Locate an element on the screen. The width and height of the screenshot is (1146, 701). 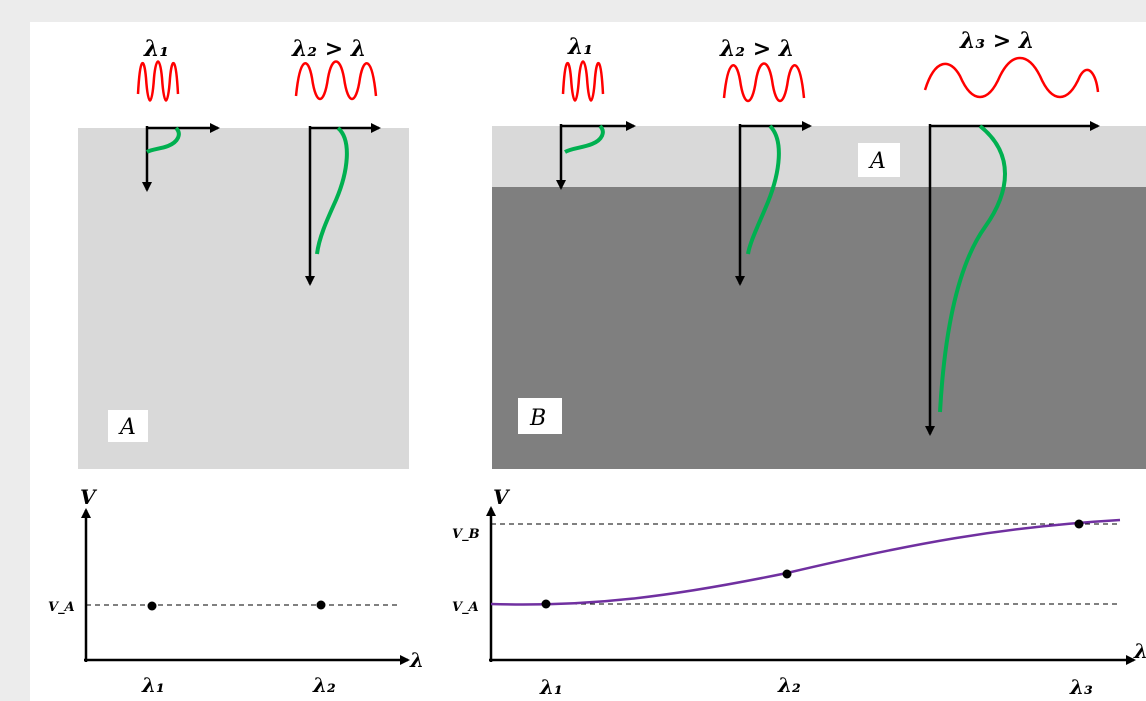
layer-a-label: A is located at coordinates (877, 161).